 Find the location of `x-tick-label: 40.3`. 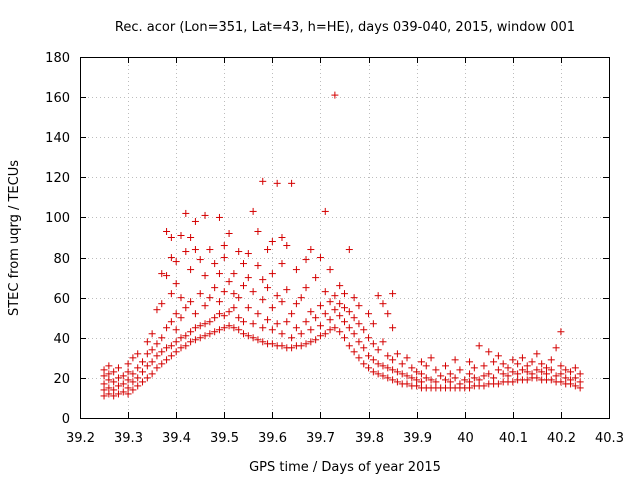

x-tick-label: 40.3 is located at coordinates (609, 438).